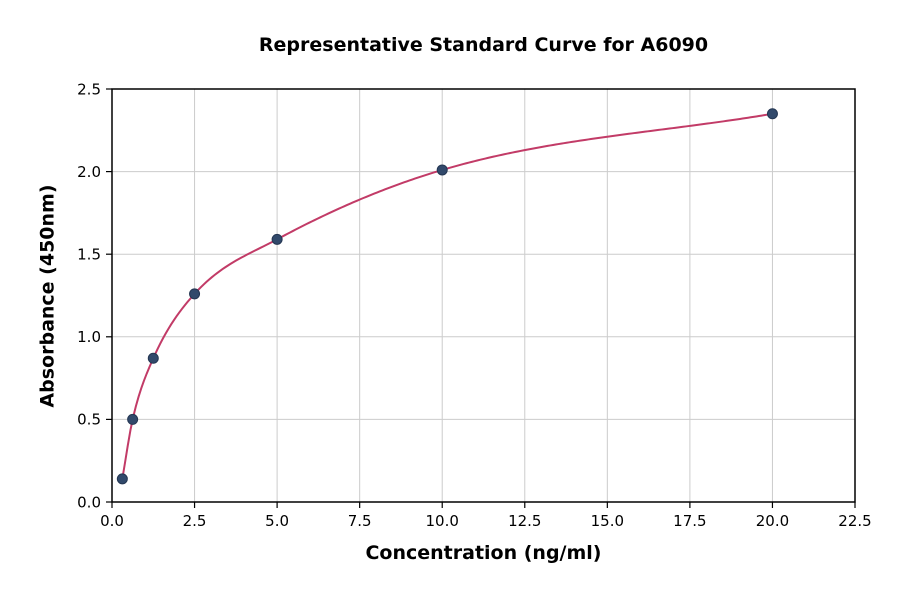  I want to click on x-tick-label: 0.0, so click(112, 521).